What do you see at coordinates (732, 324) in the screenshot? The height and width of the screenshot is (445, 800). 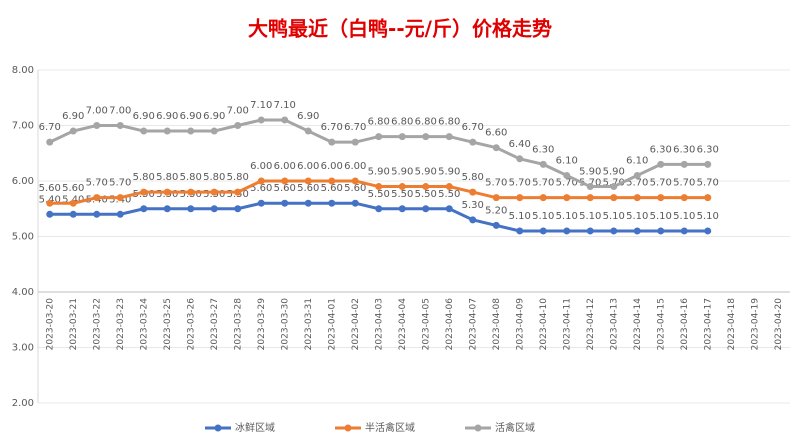 I see `x-tick-label: 2023-04-18` at bounding box center [732, 324].